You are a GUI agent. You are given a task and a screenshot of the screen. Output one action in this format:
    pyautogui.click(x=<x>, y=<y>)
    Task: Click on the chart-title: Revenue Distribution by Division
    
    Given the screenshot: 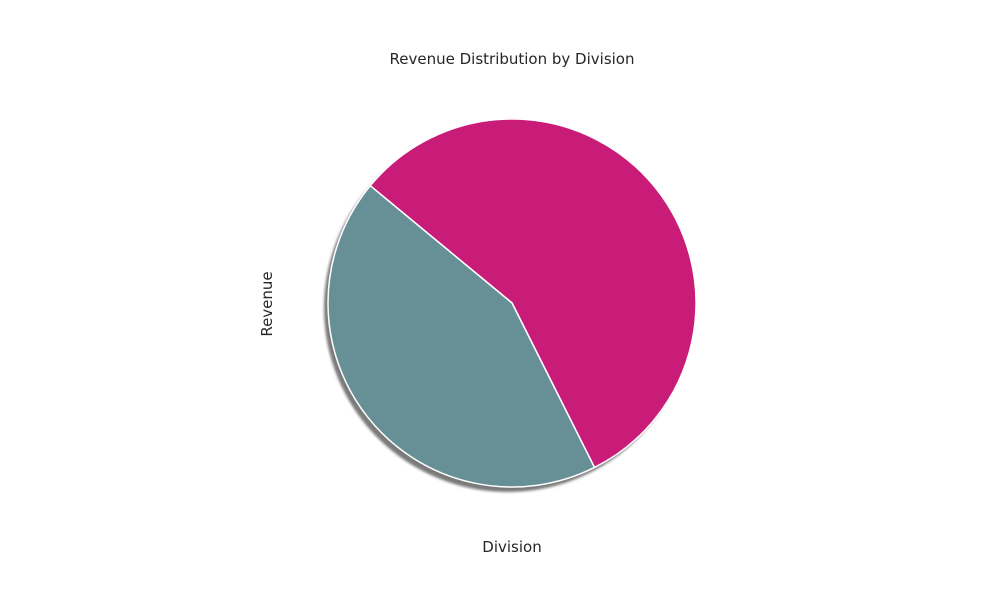 What is the action you would take?
    pyautogui.click(x=512, y=59)
    